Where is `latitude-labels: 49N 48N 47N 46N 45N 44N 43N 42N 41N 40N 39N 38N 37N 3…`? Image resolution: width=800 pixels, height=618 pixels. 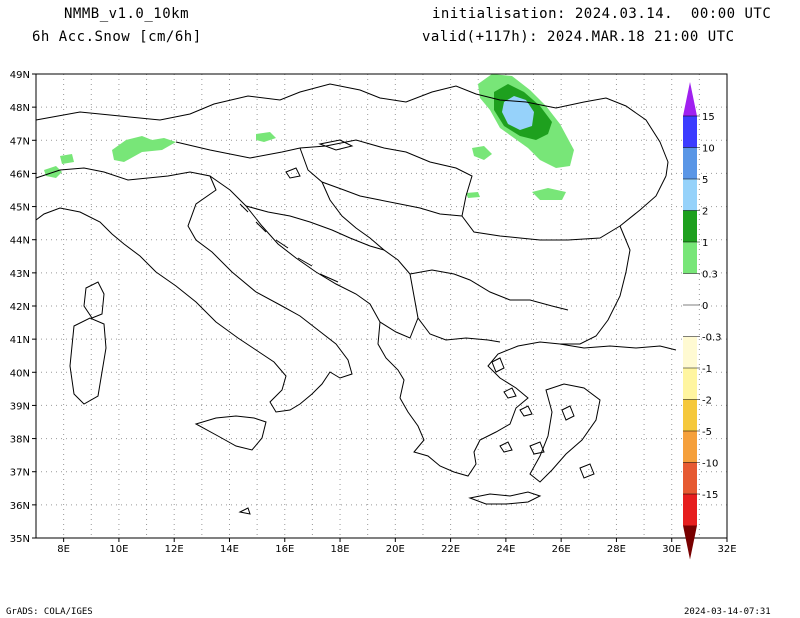
latitude-labels: 49N 48N 47N 46N 45N 44N 43N 42N 41N 40N 39N 38N 37N 3… is located at coordinates (23, 307).